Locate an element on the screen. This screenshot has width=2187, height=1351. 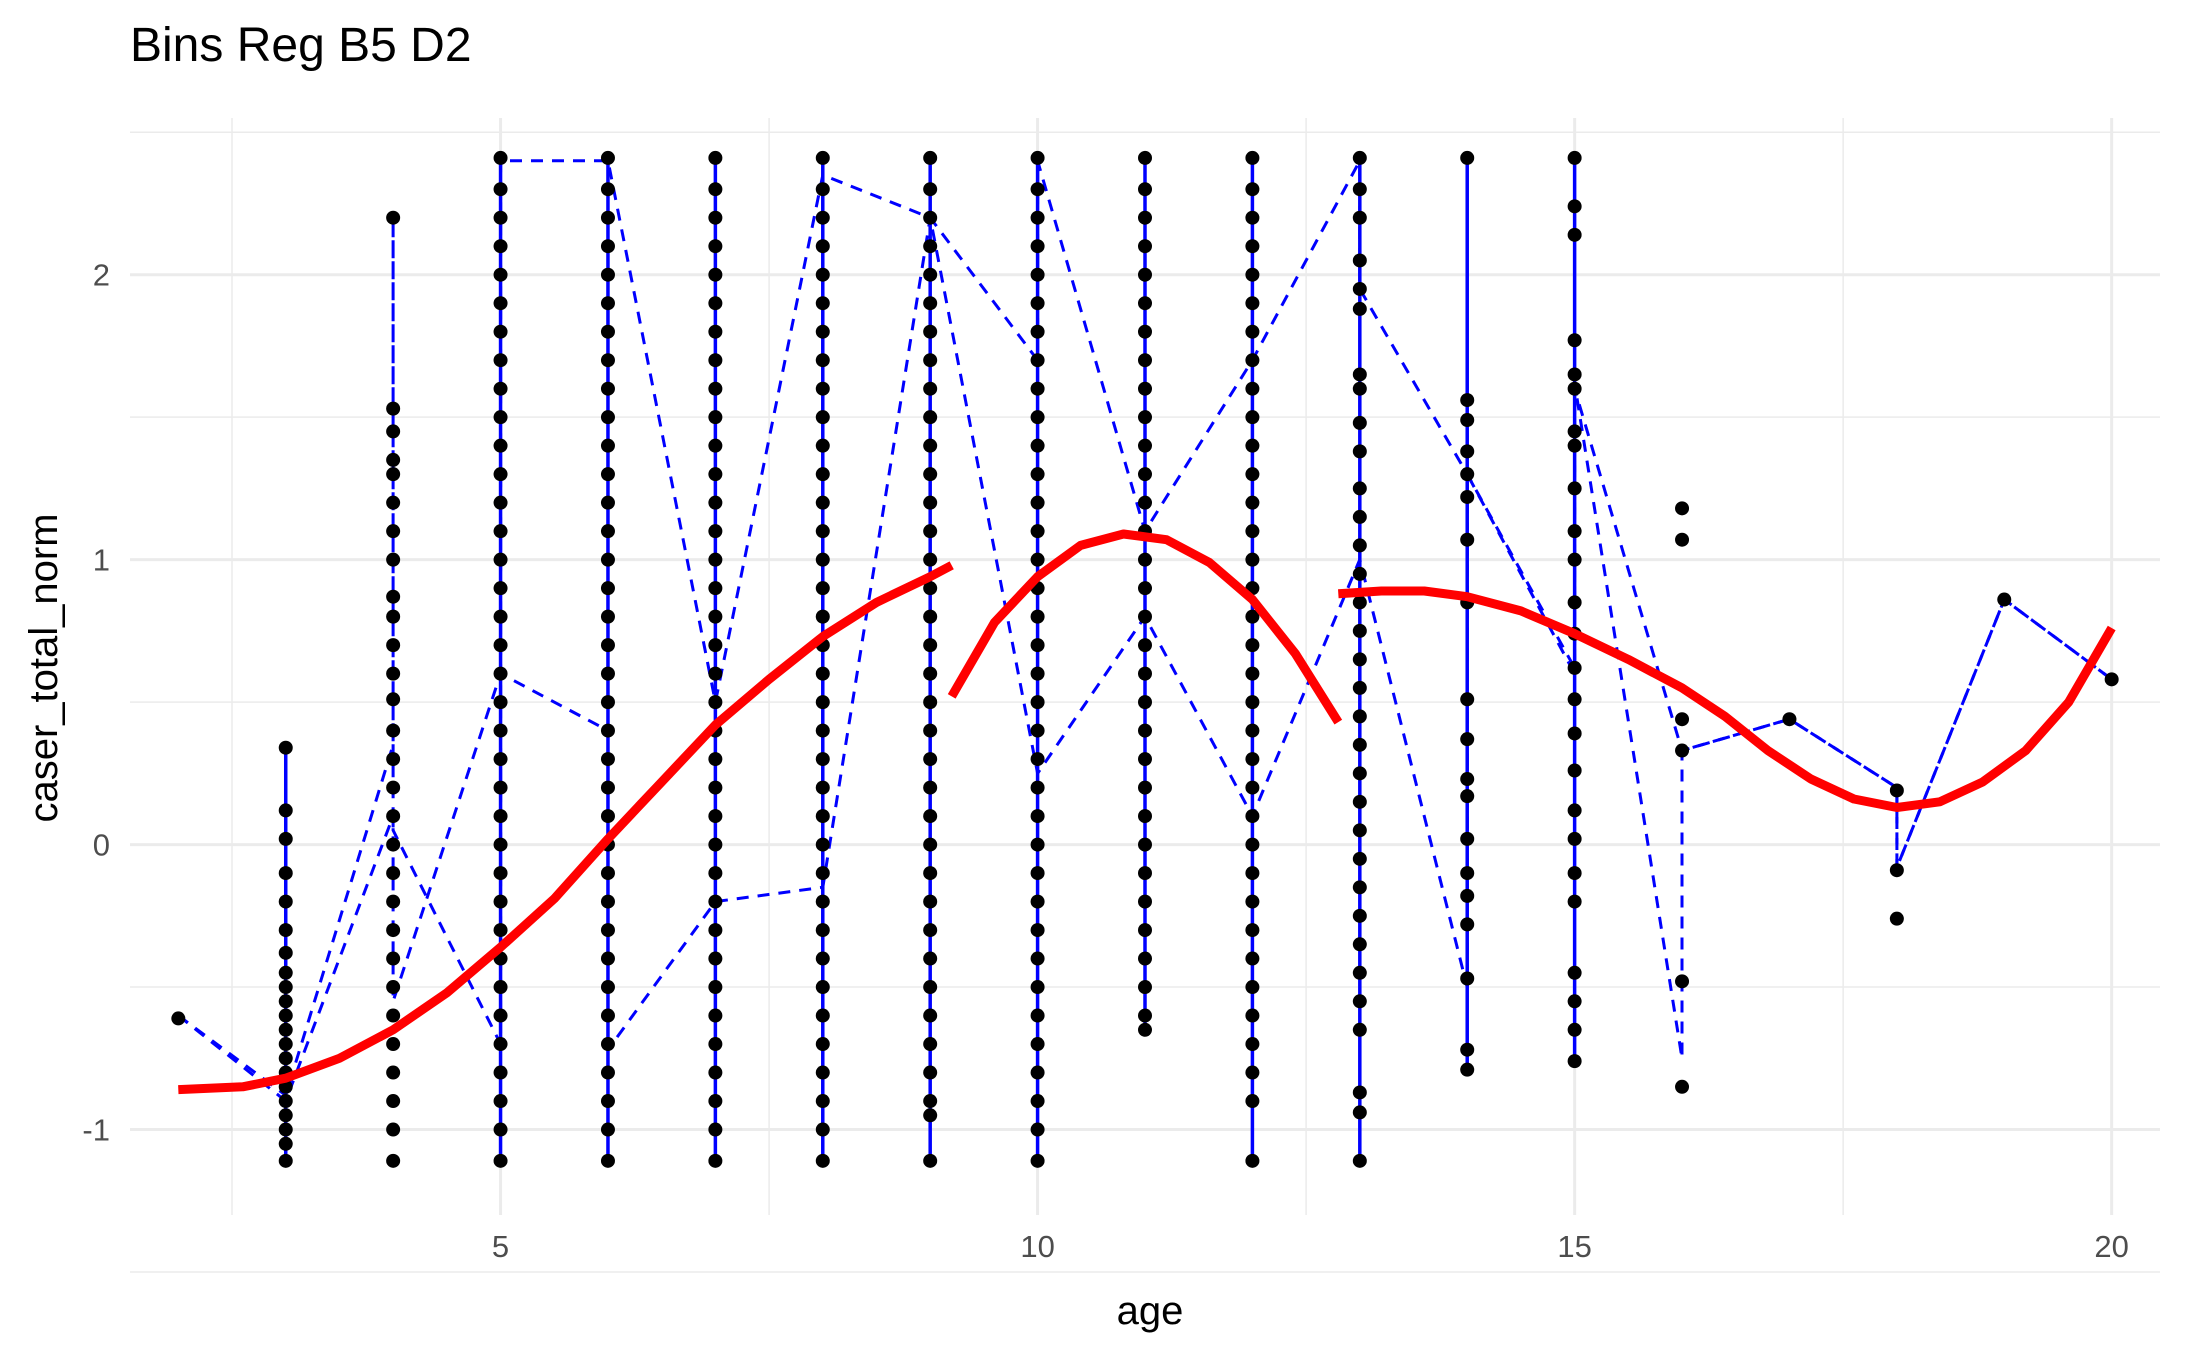
y-tick-label: 2 is located at coordinates (101, 275).